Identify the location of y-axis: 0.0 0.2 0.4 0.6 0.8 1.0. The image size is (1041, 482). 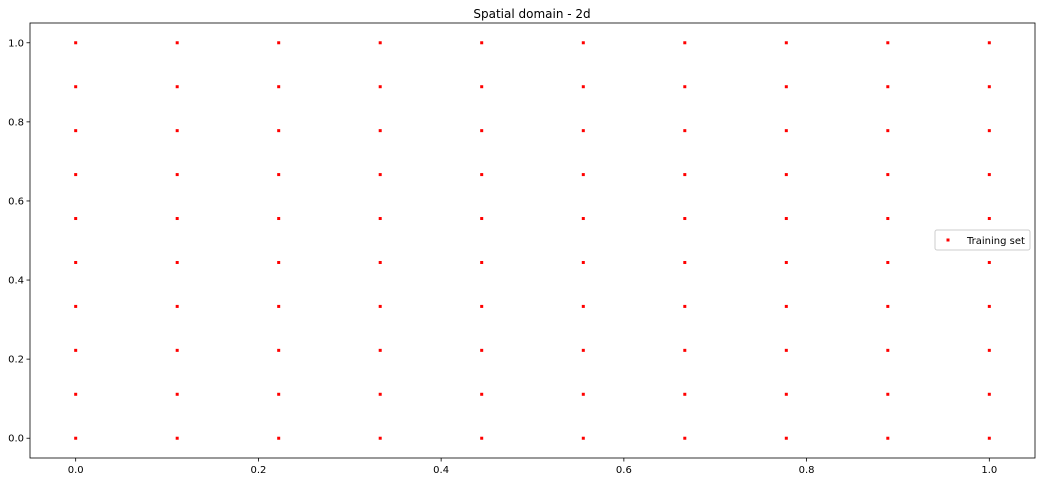
(19, 241).